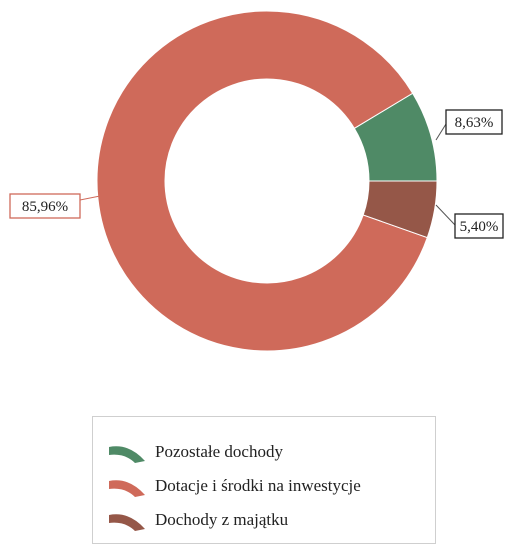 The height and width of the screenshot is (553, 505). What do you see at coordinates (222, 519) in the screenshot?
I see `legend-label-majatek: Dochody z majątku` at bounding box center [222, 519].